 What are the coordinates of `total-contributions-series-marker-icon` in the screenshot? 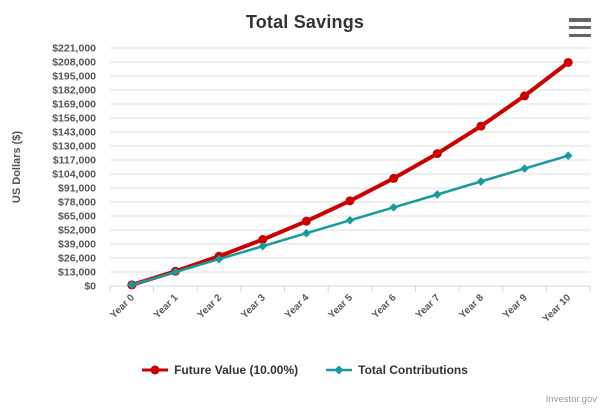 It's located at (339, 370).